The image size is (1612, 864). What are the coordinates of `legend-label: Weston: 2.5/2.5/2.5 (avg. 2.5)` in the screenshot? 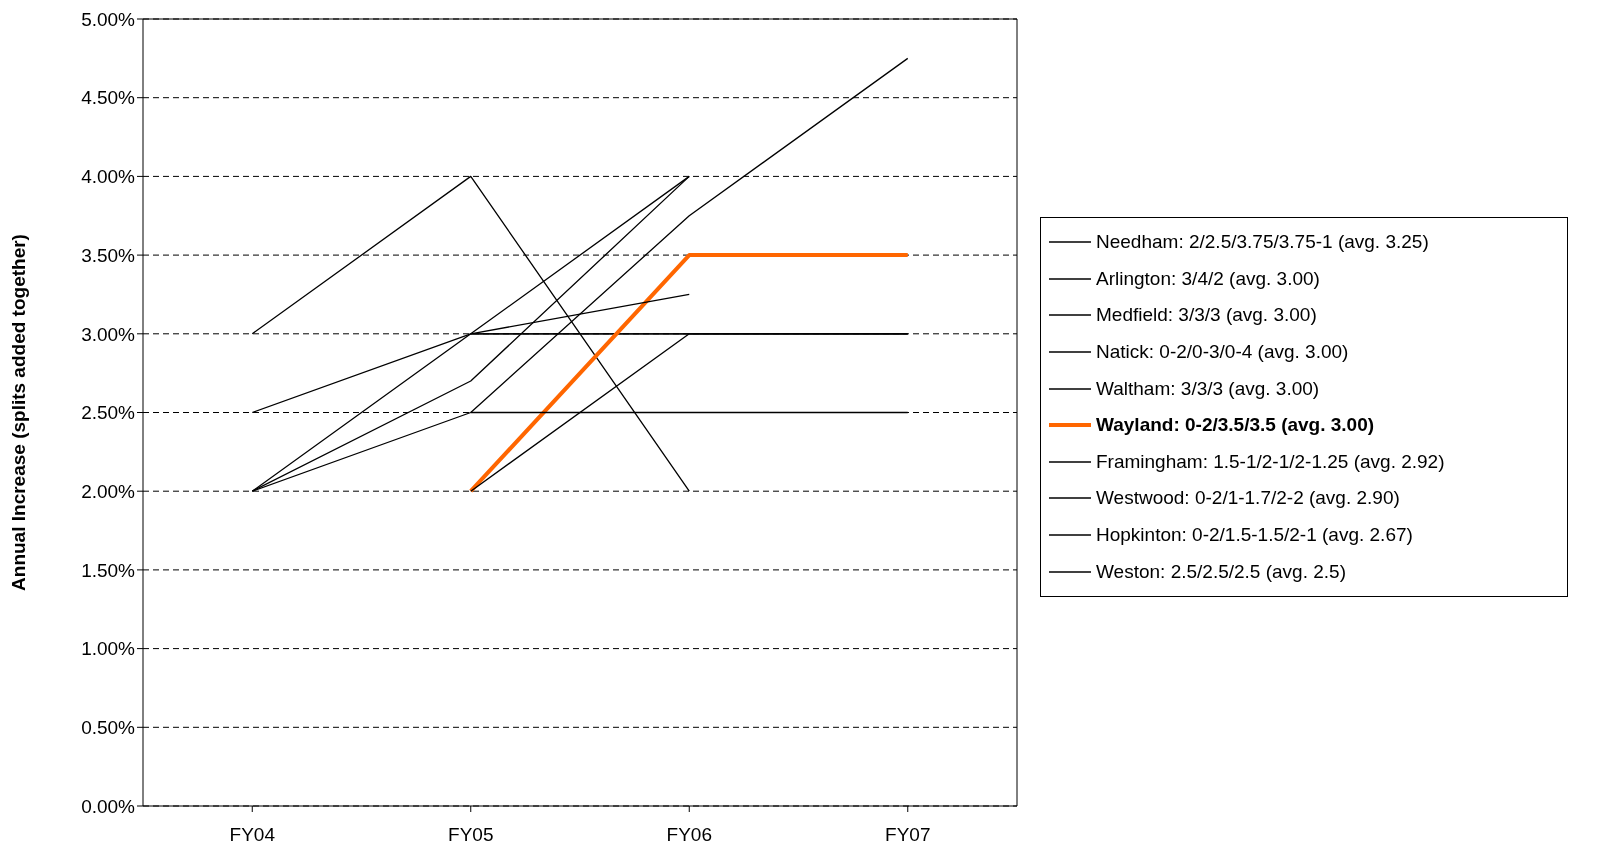 It's located at (1221, 571).